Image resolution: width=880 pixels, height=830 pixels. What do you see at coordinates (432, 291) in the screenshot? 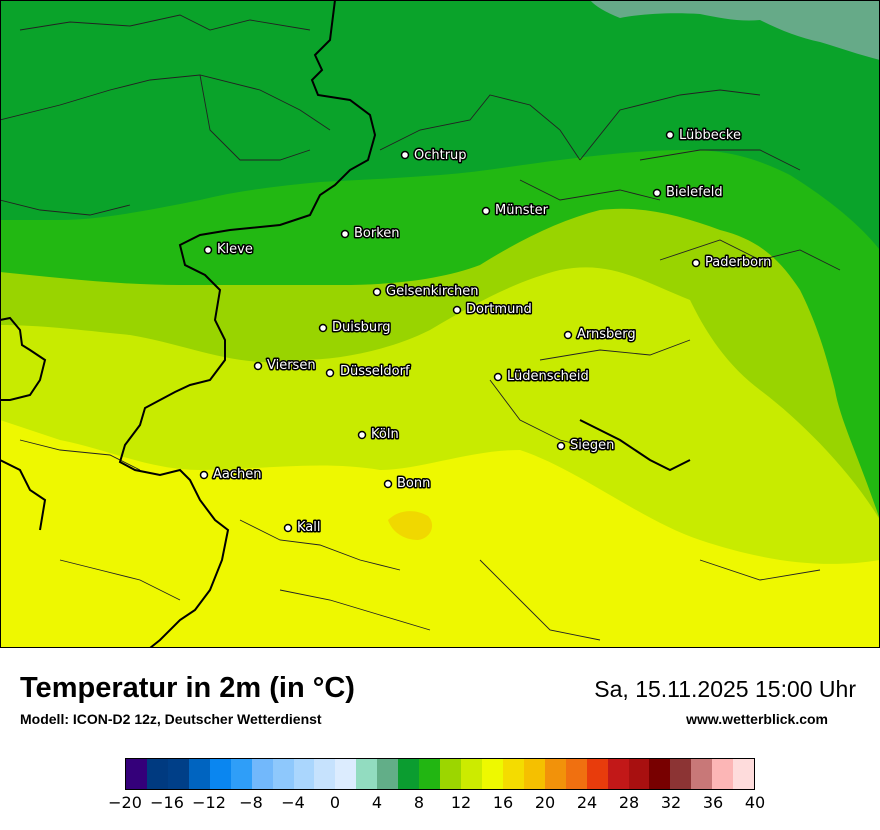
I see `city-label: Gelsenkirchen` at bounding box center [432, 291].